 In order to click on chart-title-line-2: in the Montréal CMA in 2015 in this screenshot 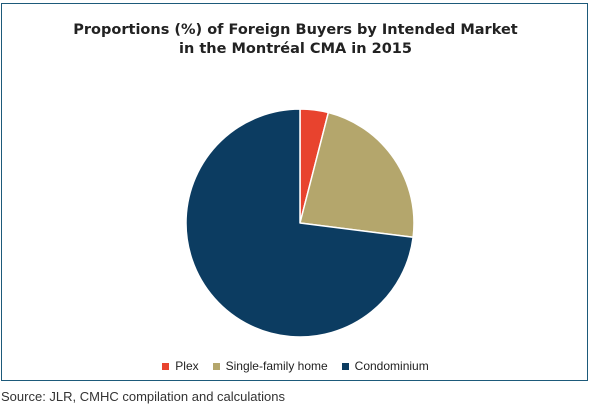, I will do `click(295, 49)`.